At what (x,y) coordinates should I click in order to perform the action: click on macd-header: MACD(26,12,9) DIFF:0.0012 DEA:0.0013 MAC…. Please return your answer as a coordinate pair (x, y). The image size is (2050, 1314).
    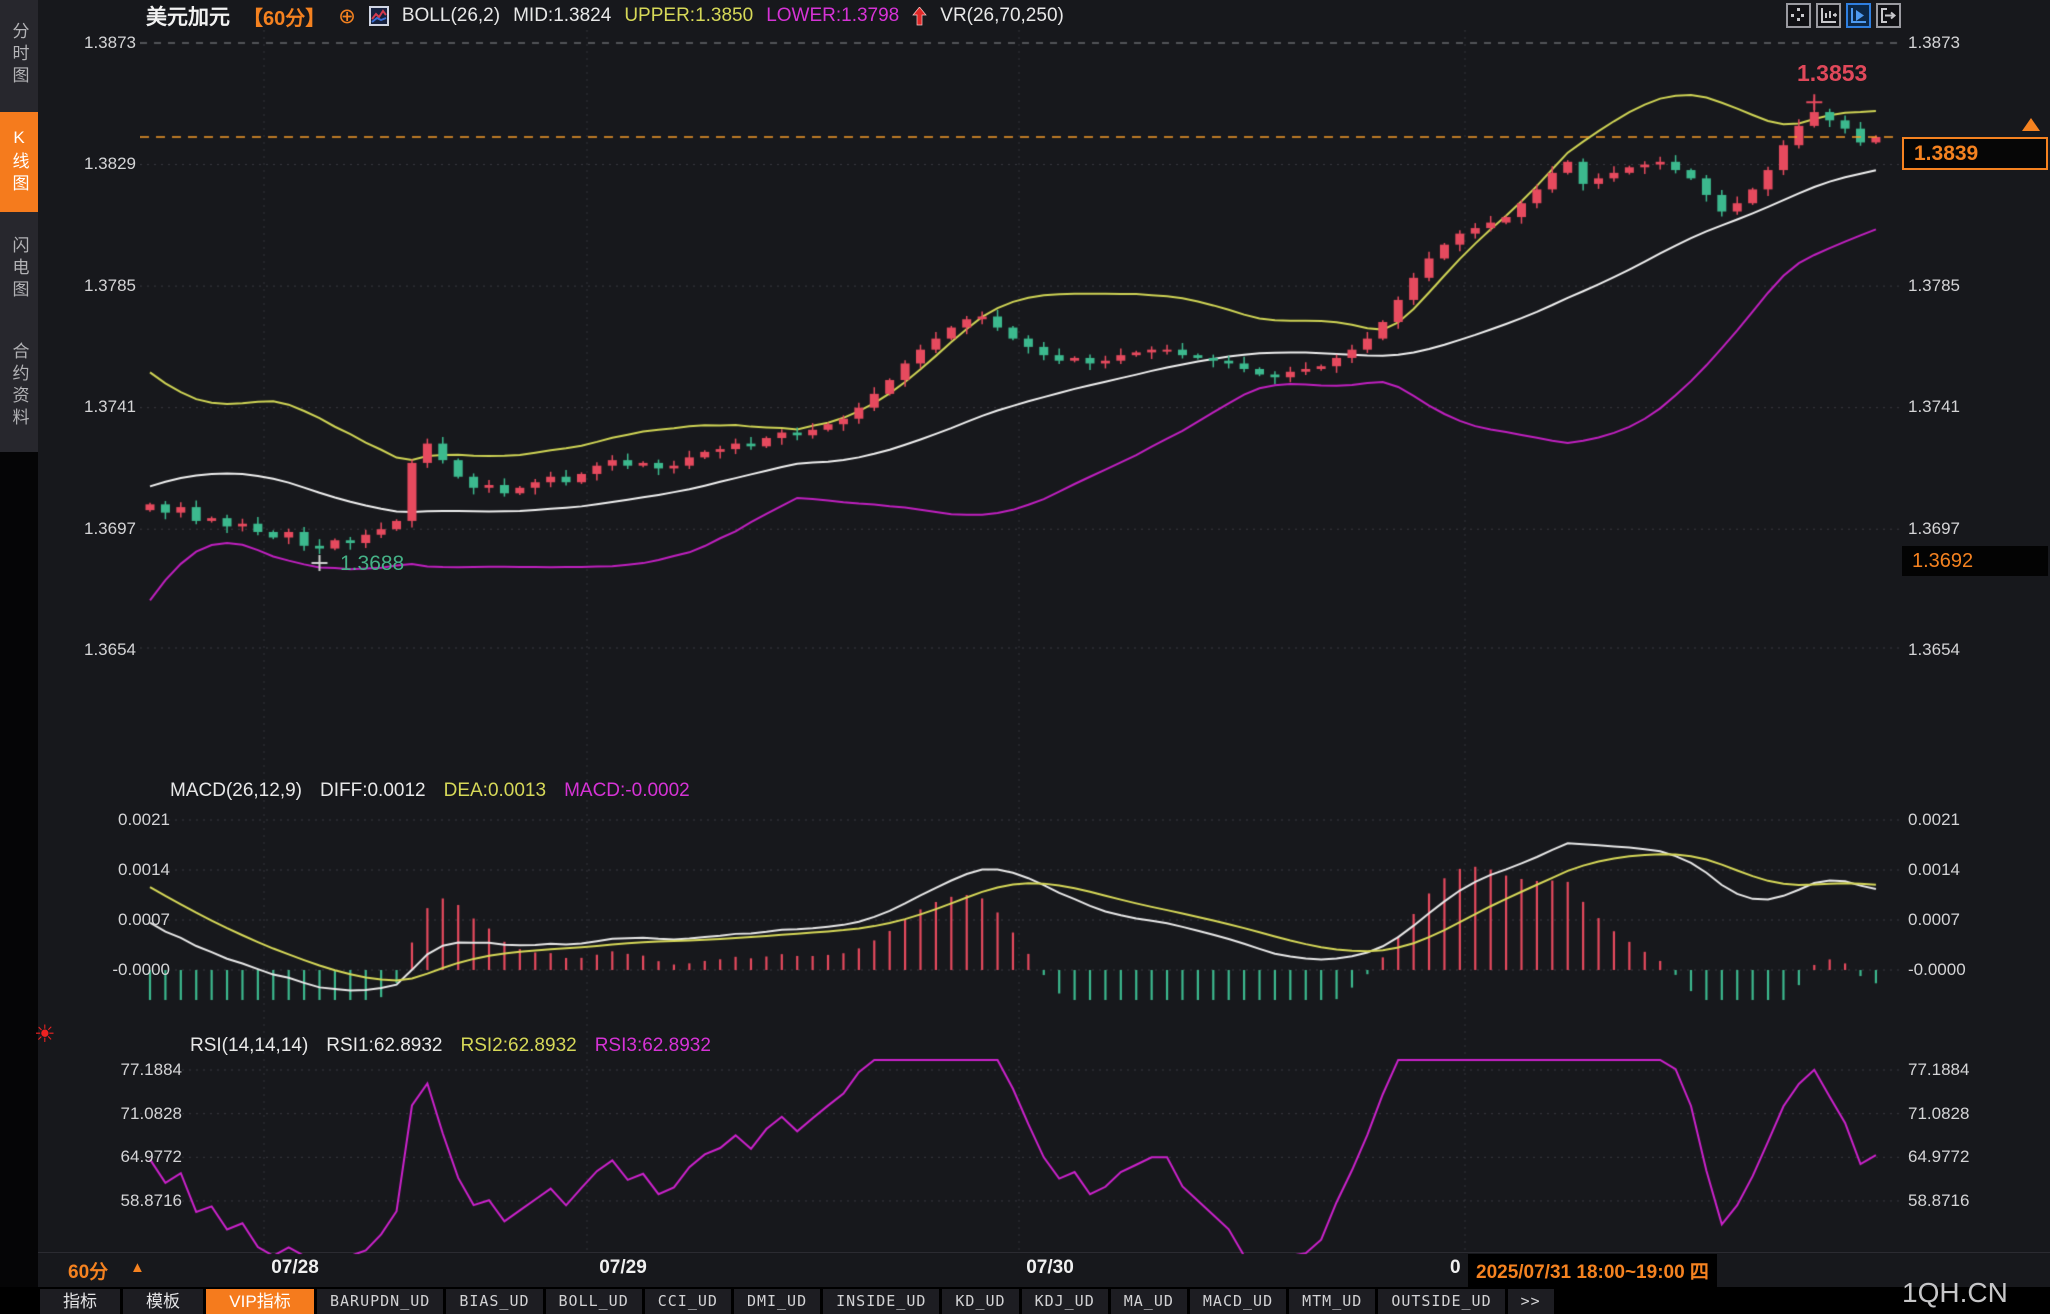
    Looking at the image, I should click on (430, 791).